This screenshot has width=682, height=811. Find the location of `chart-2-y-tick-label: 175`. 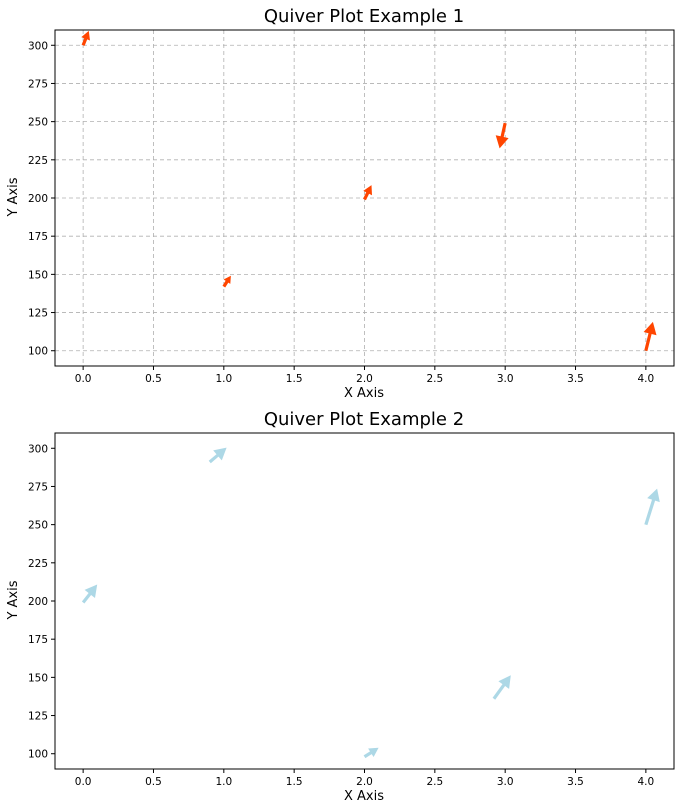

chart-2-y-tick-label: 175 is located at coordinates (38, 640).